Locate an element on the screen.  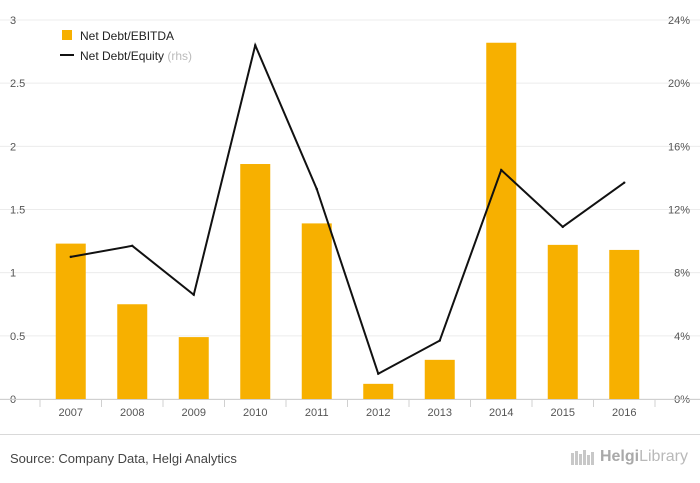
left-axis-tick-label: 0.5 is located at coordinates (17, 337).